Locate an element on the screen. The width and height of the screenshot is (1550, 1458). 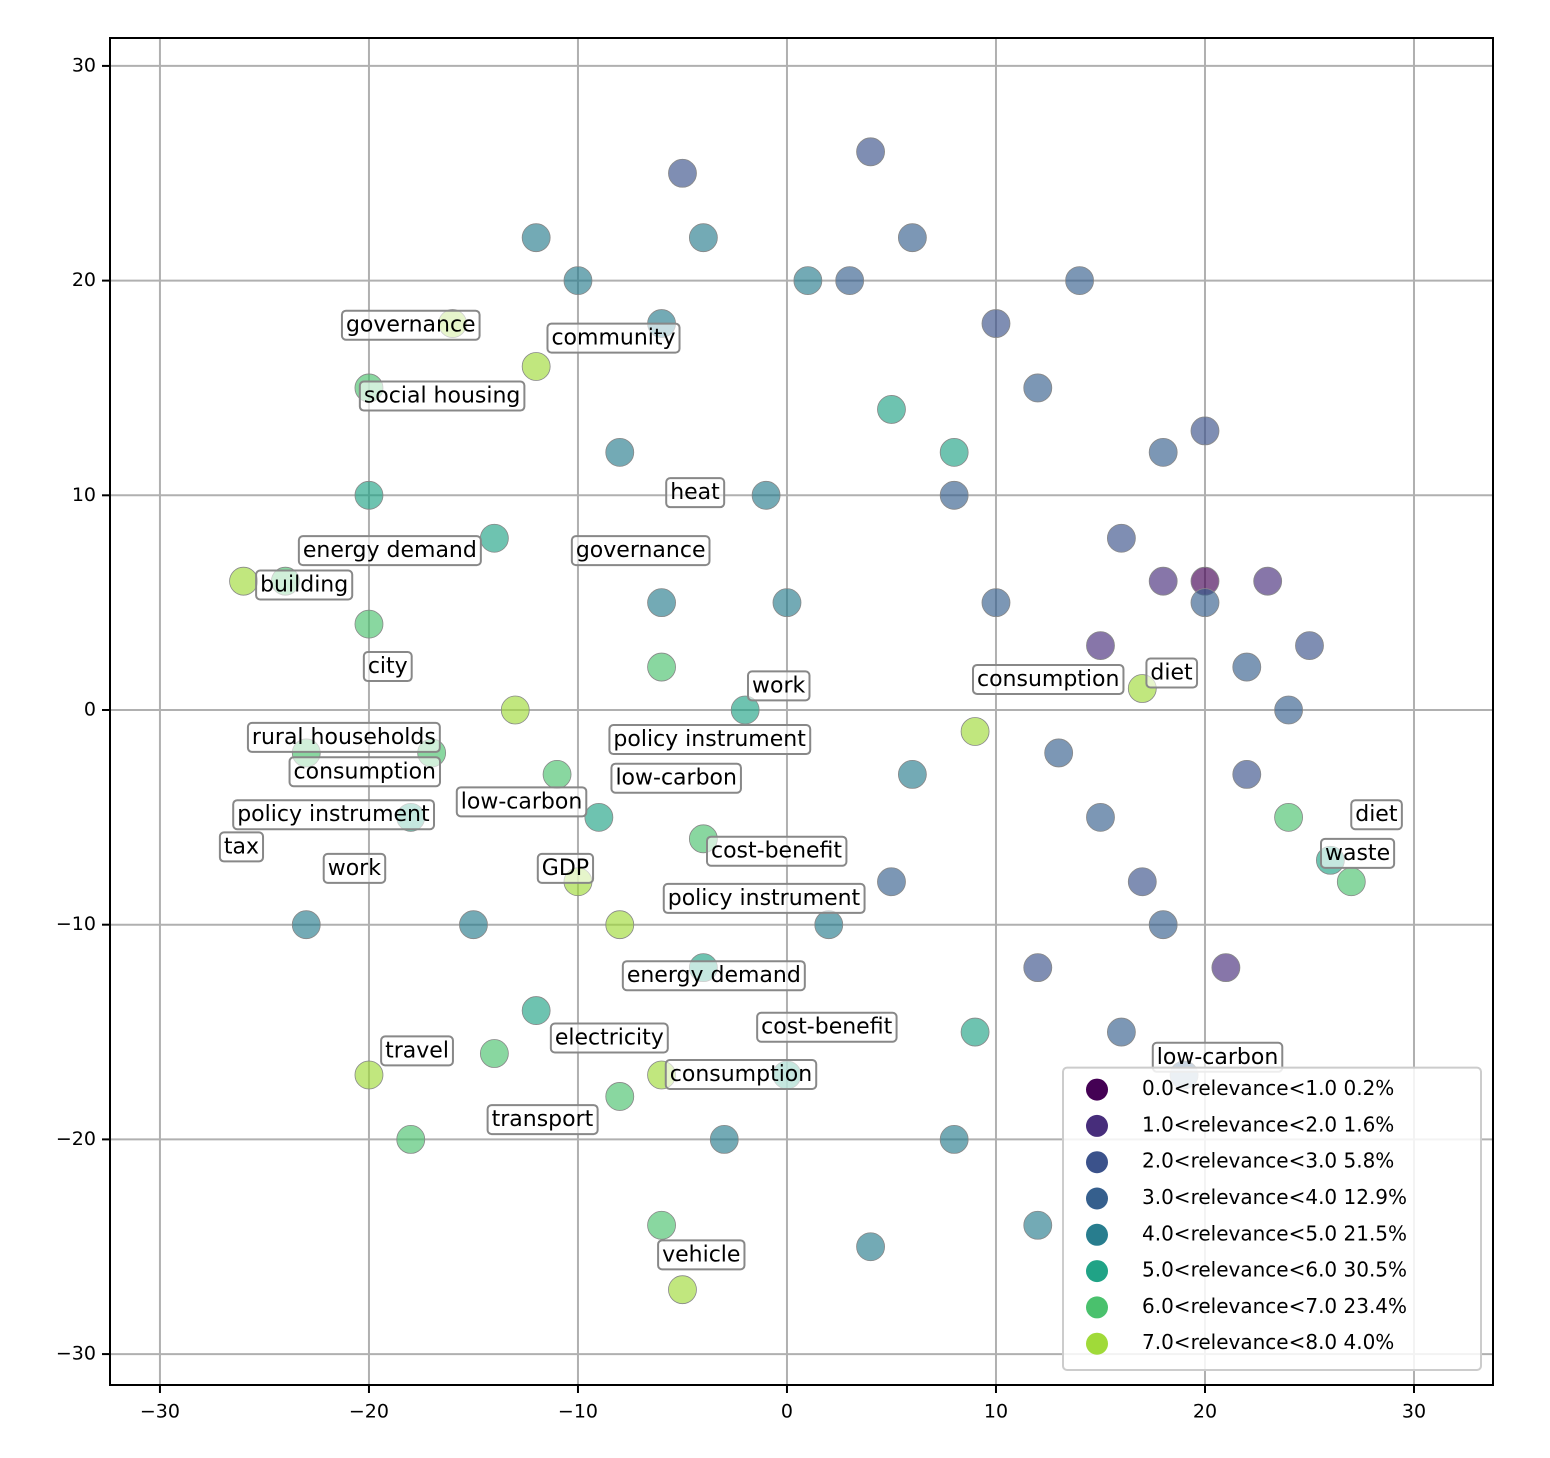
annotation: city is located at coordinates (388, 666).